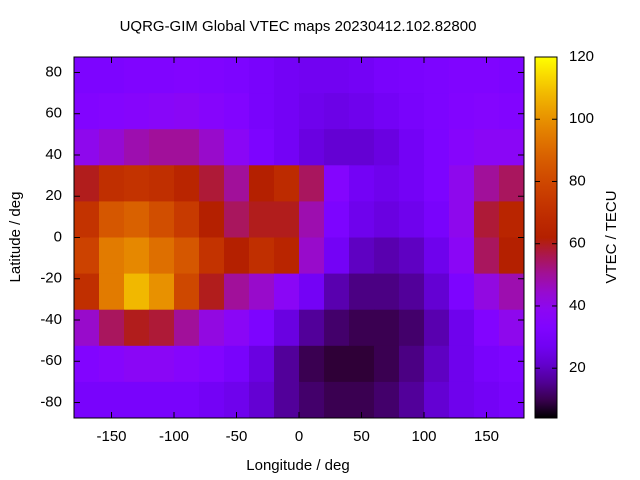  What do you see at coordinates (299, 436) in the screenshot?
I see `x-tick-label: 0` at bounding box center [299, 436].